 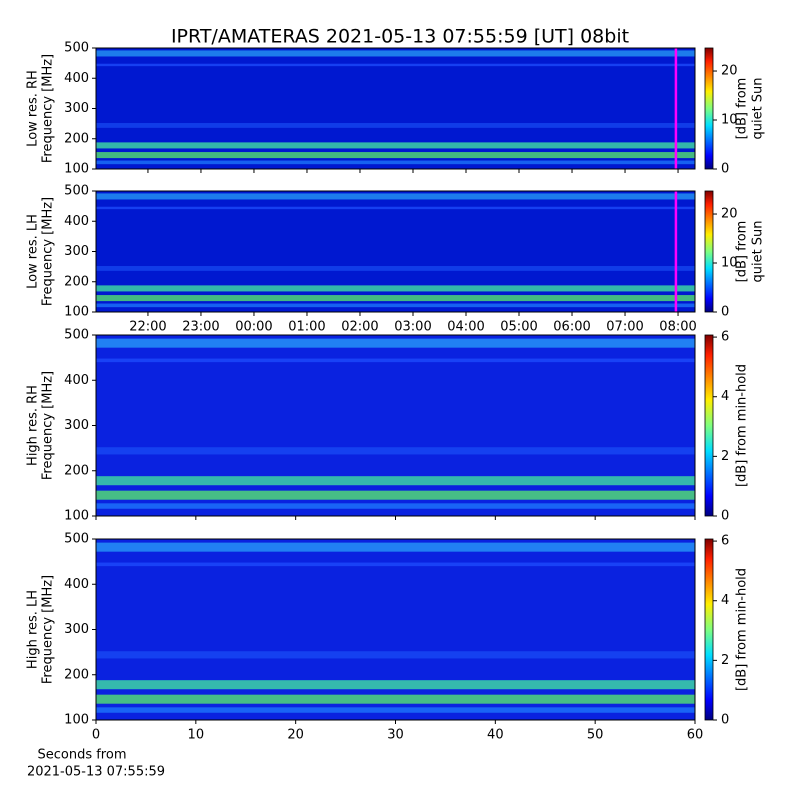 What do you see at coordinates (595, 735) in the screenshot?
I see `x-tick-label: 50` at bounding box center [595, 735].